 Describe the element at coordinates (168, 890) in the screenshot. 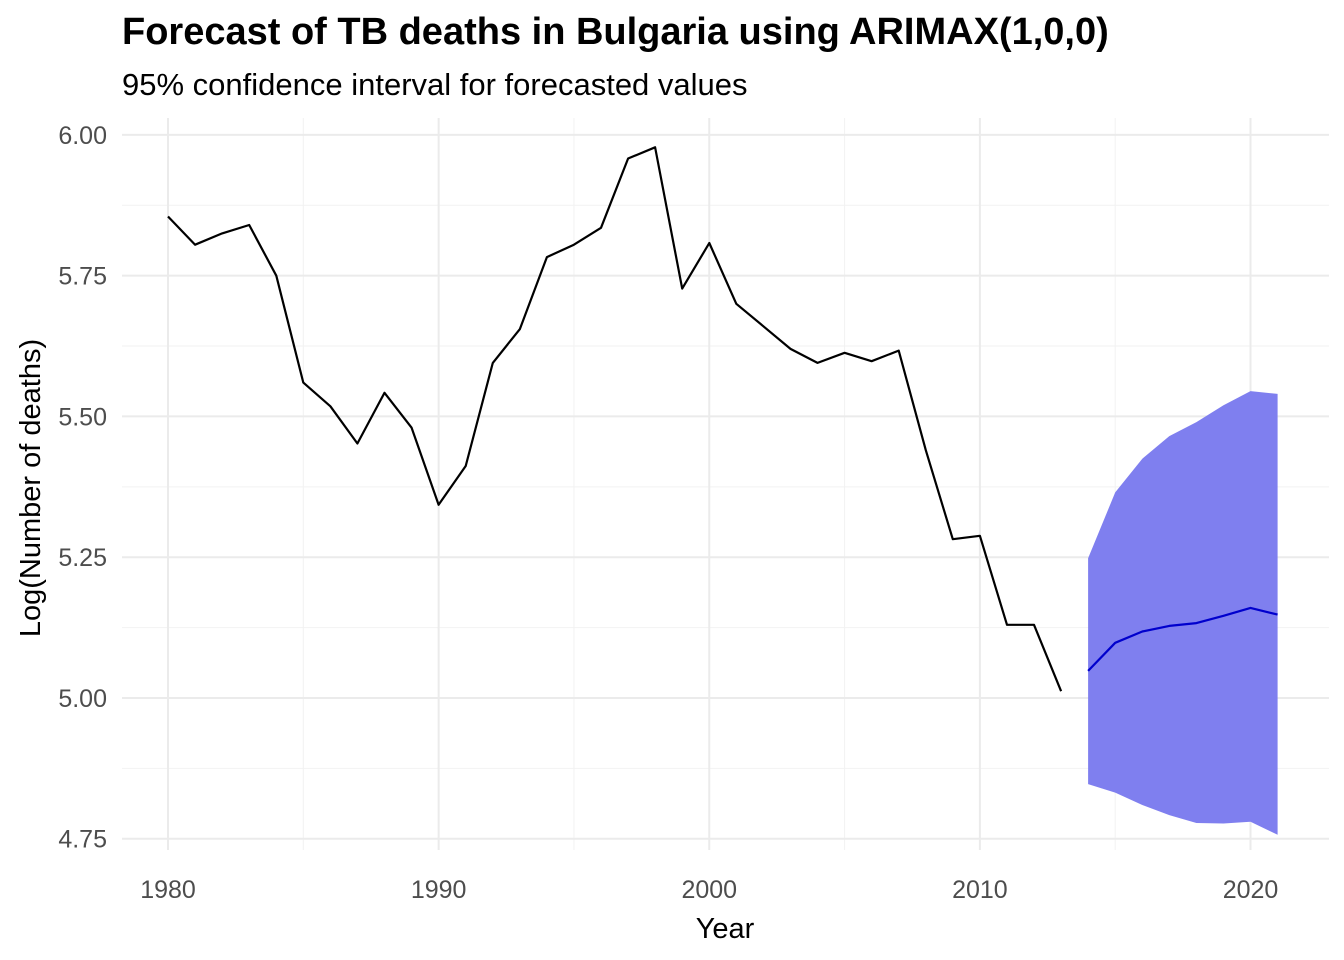

I see `x-tick-label: 1980` at that location.